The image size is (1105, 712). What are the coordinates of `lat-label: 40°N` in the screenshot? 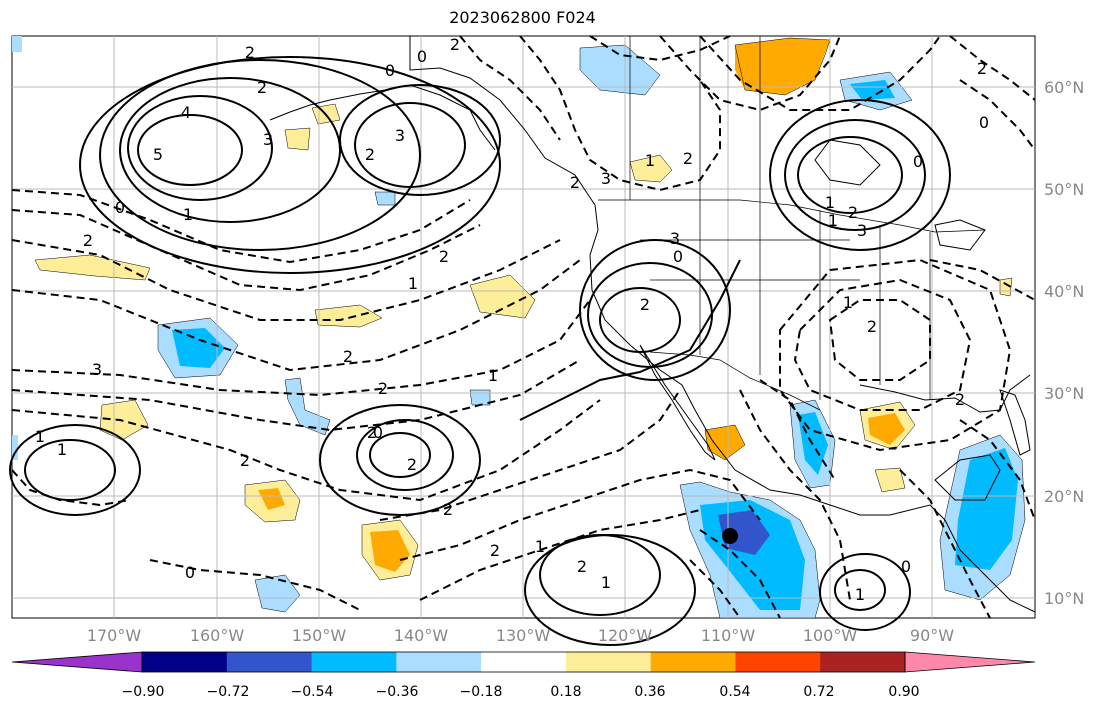 It's located at (1064, 291).